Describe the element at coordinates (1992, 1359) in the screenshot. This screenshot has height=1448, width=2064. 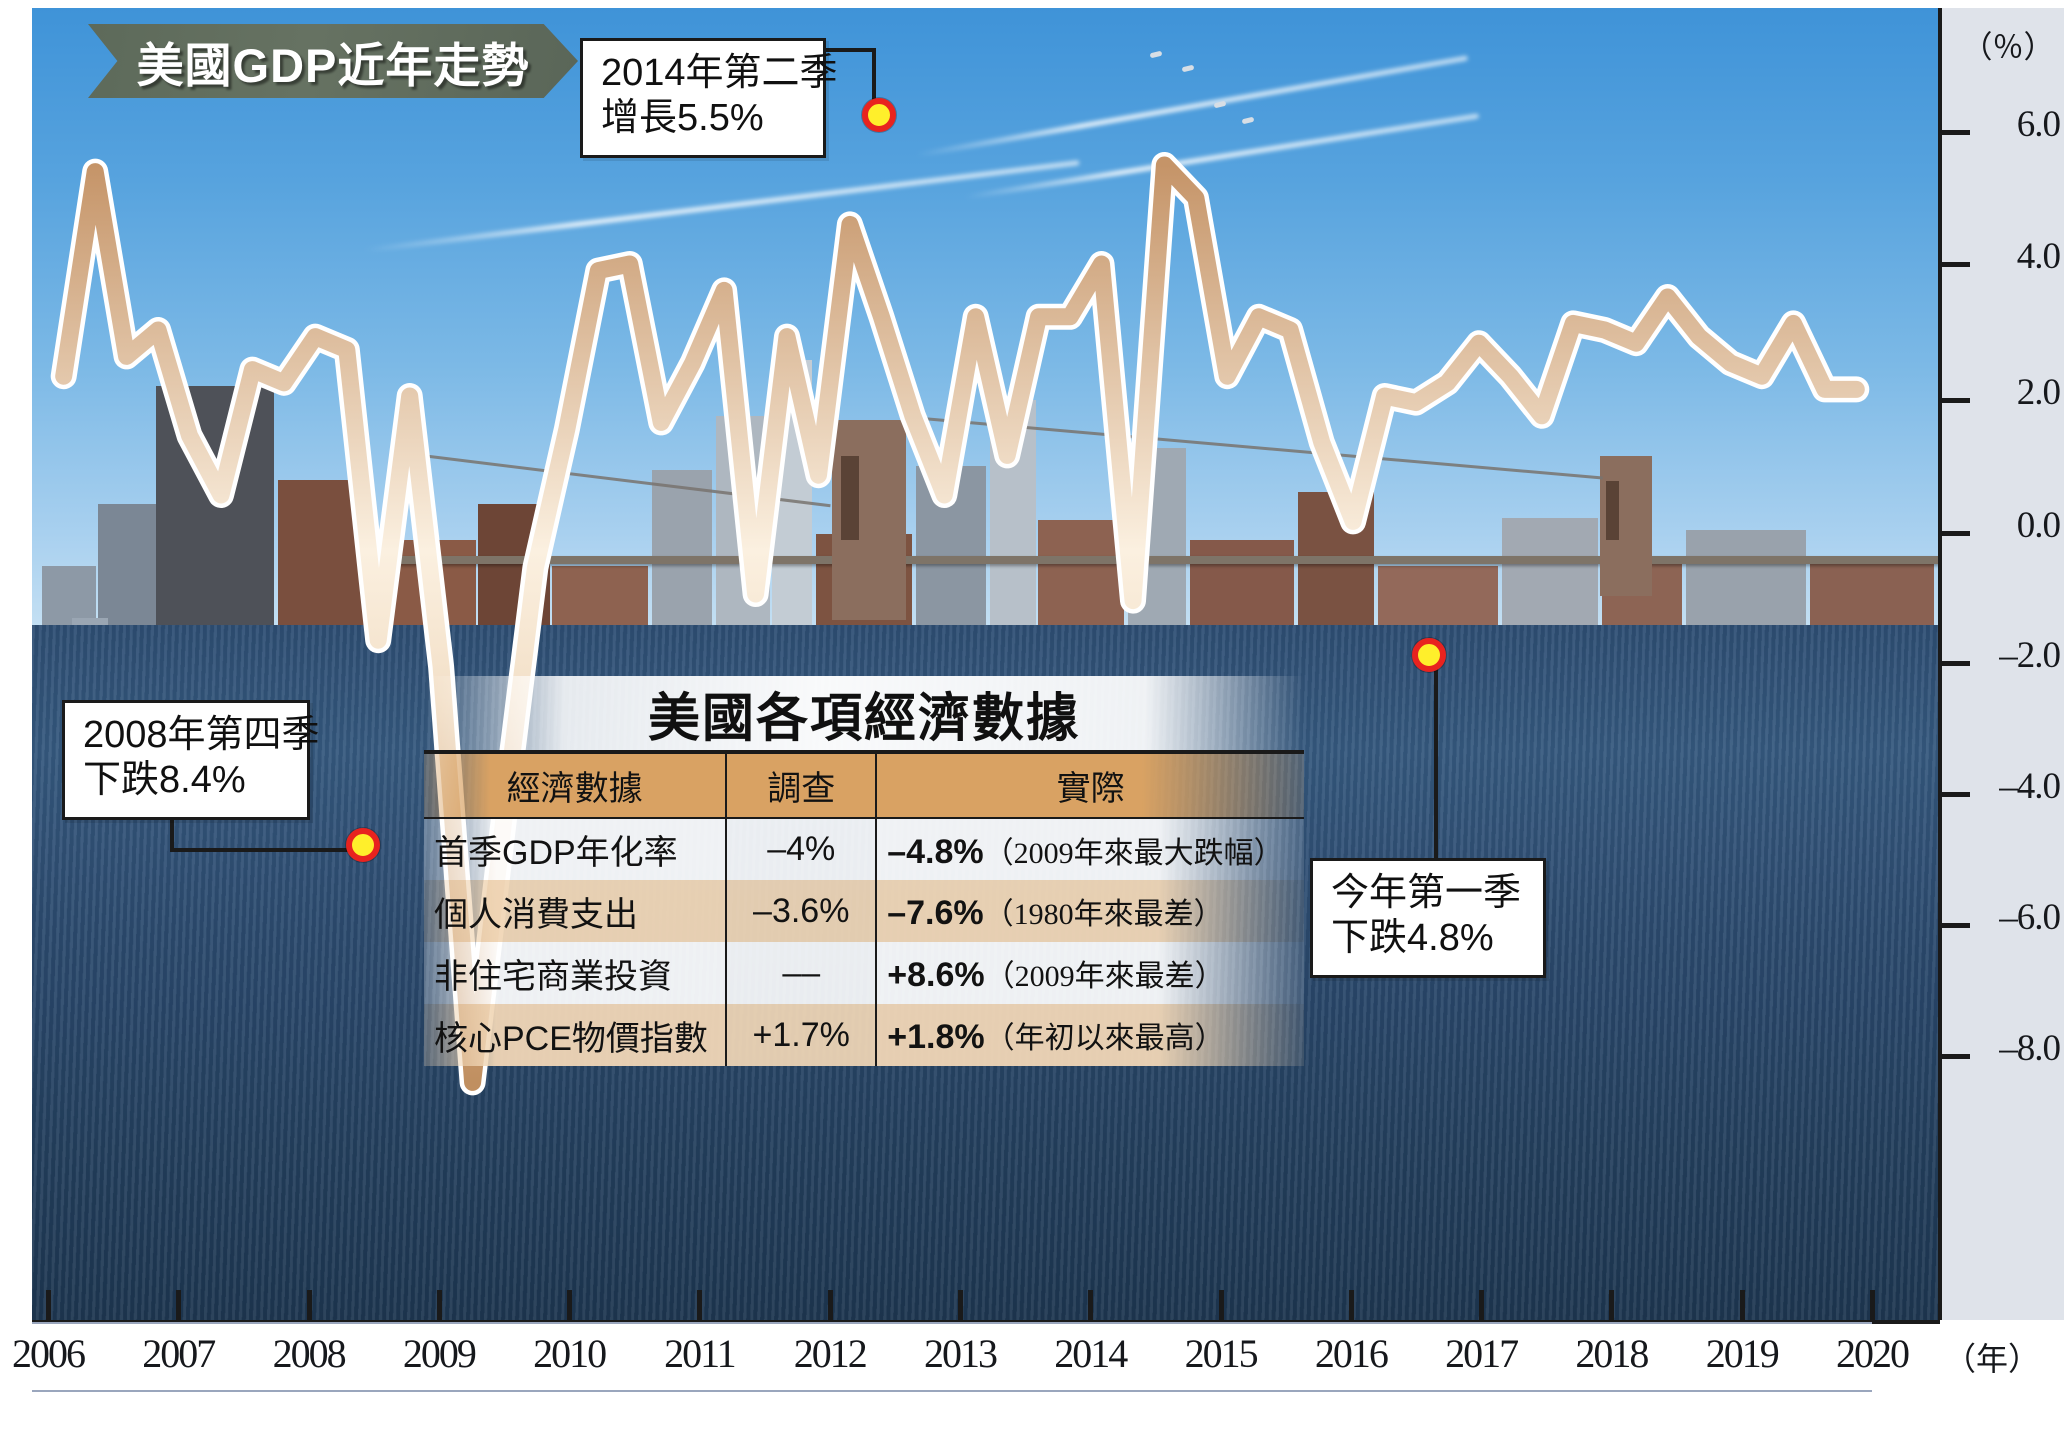
I see `x-axis-unit: （年）` at that location.